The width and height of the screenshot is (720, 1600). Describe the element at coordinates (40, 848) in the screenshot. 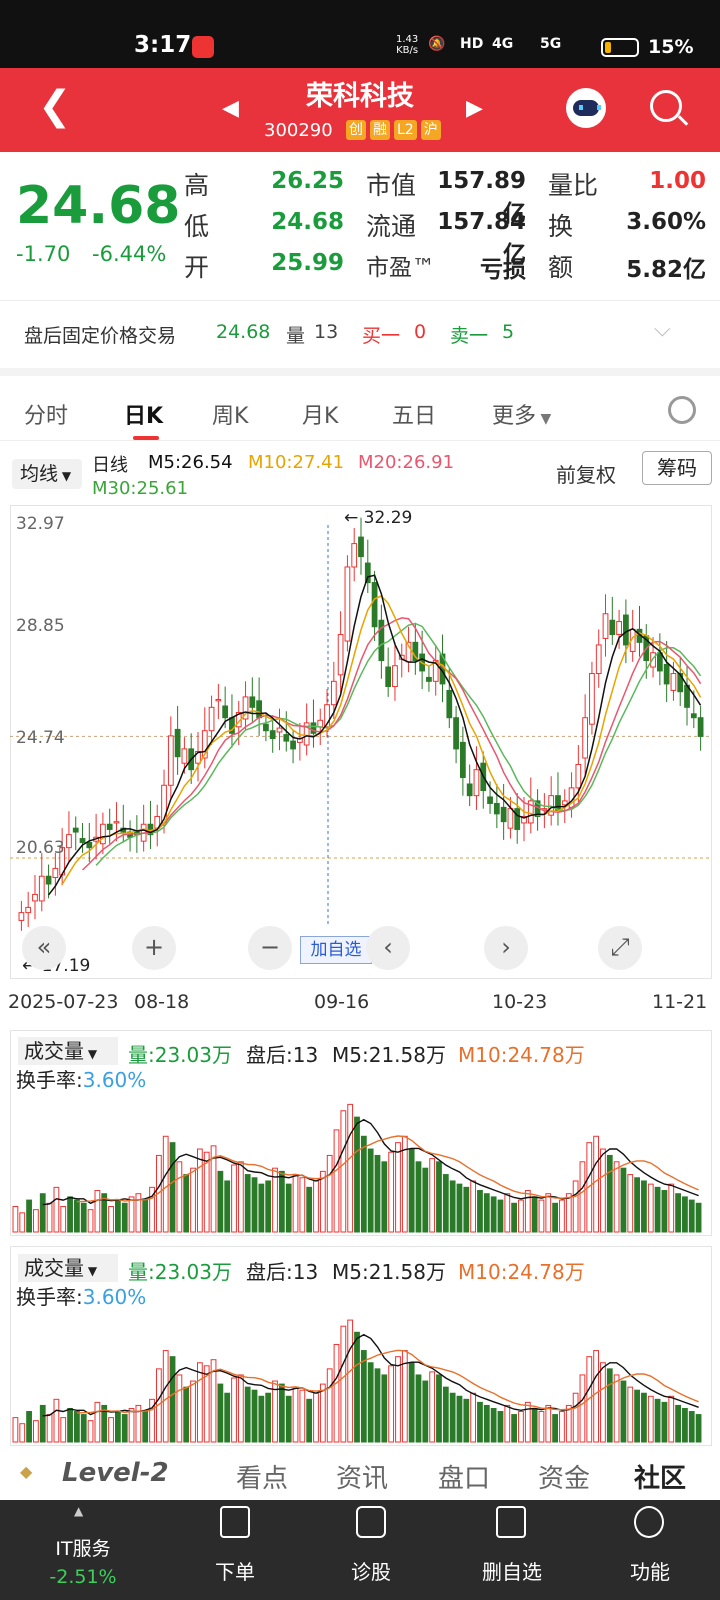

I see `y-tick-label: 20.63` at that location.